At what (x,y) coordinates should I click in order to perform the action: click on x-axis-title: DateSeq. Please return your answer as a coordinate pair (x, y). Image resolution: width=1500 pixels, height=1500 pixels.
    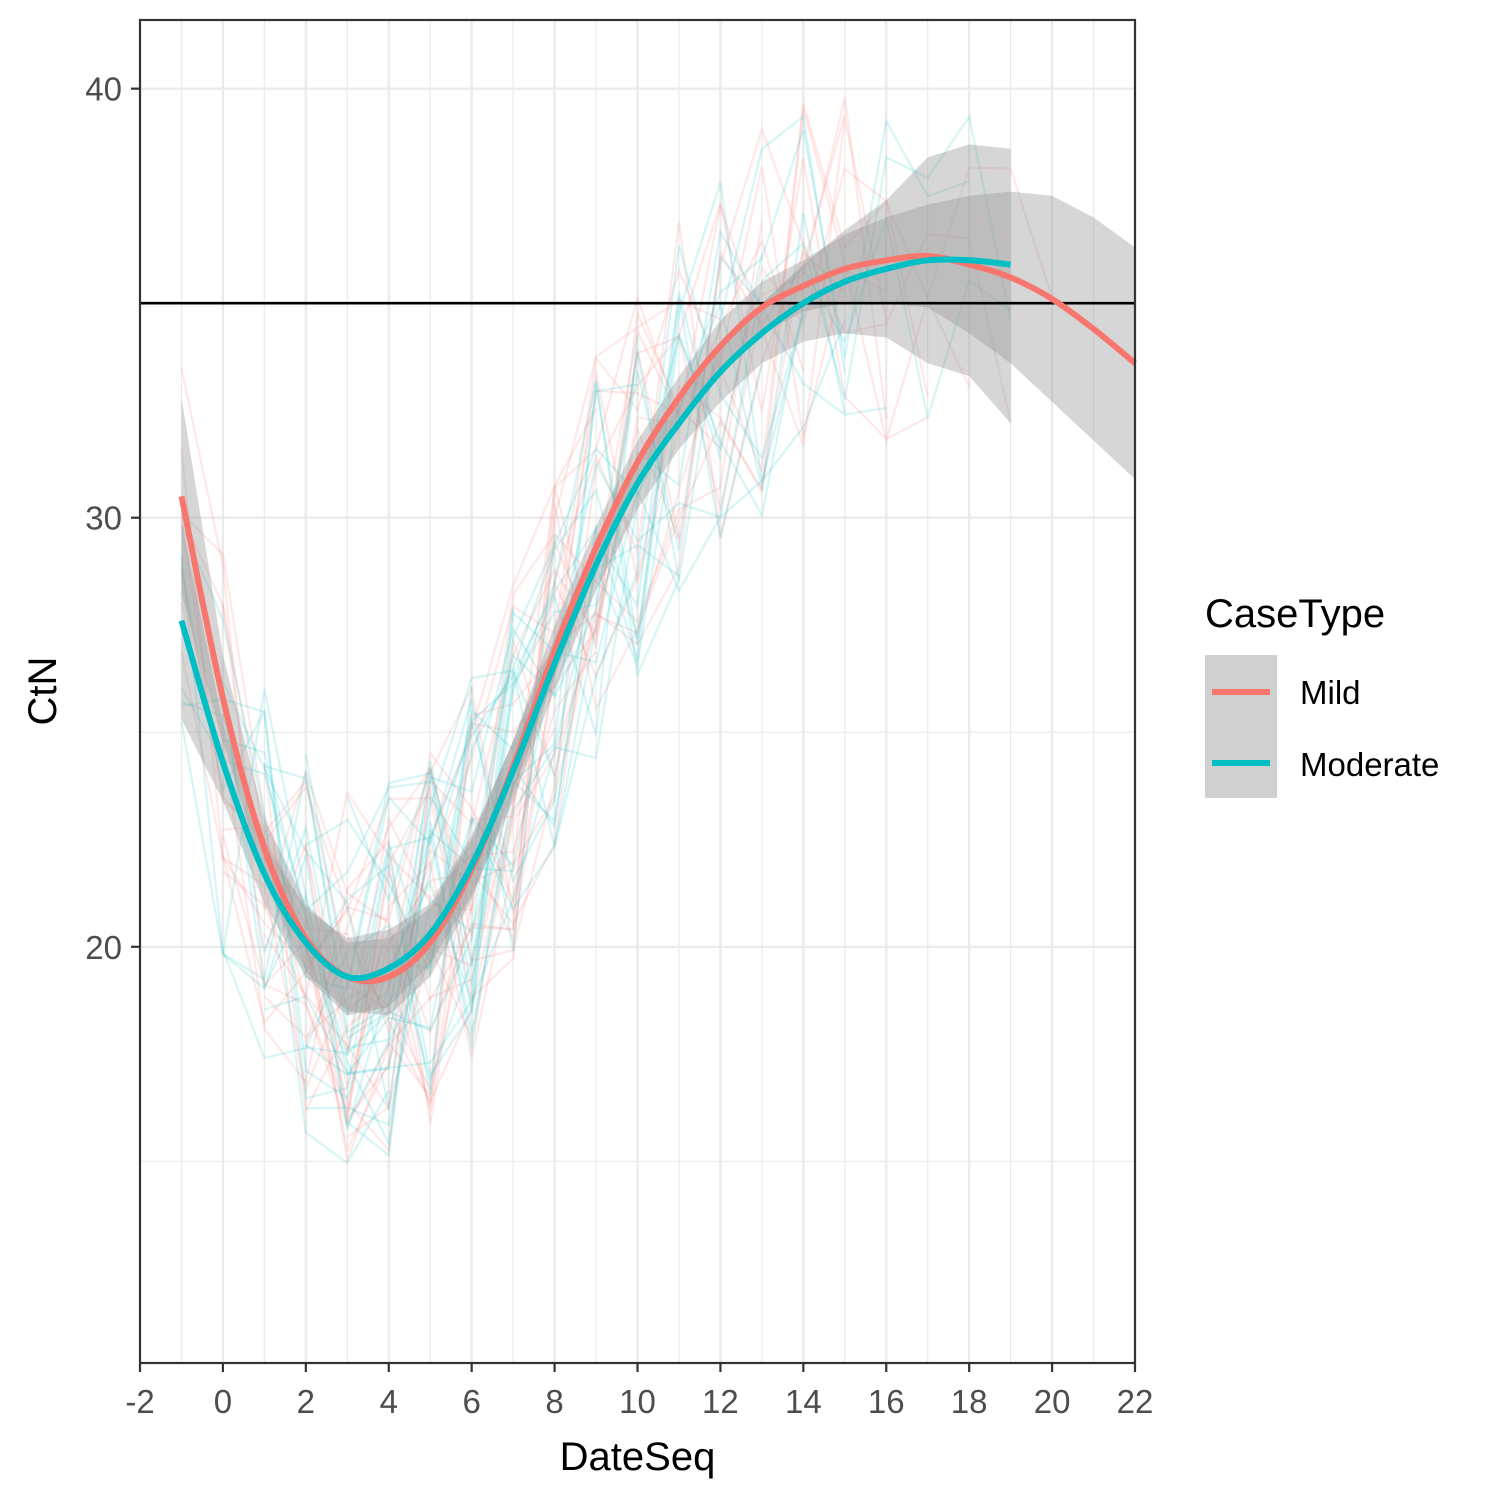
    Looking at the image, I should click on (638, 1457).